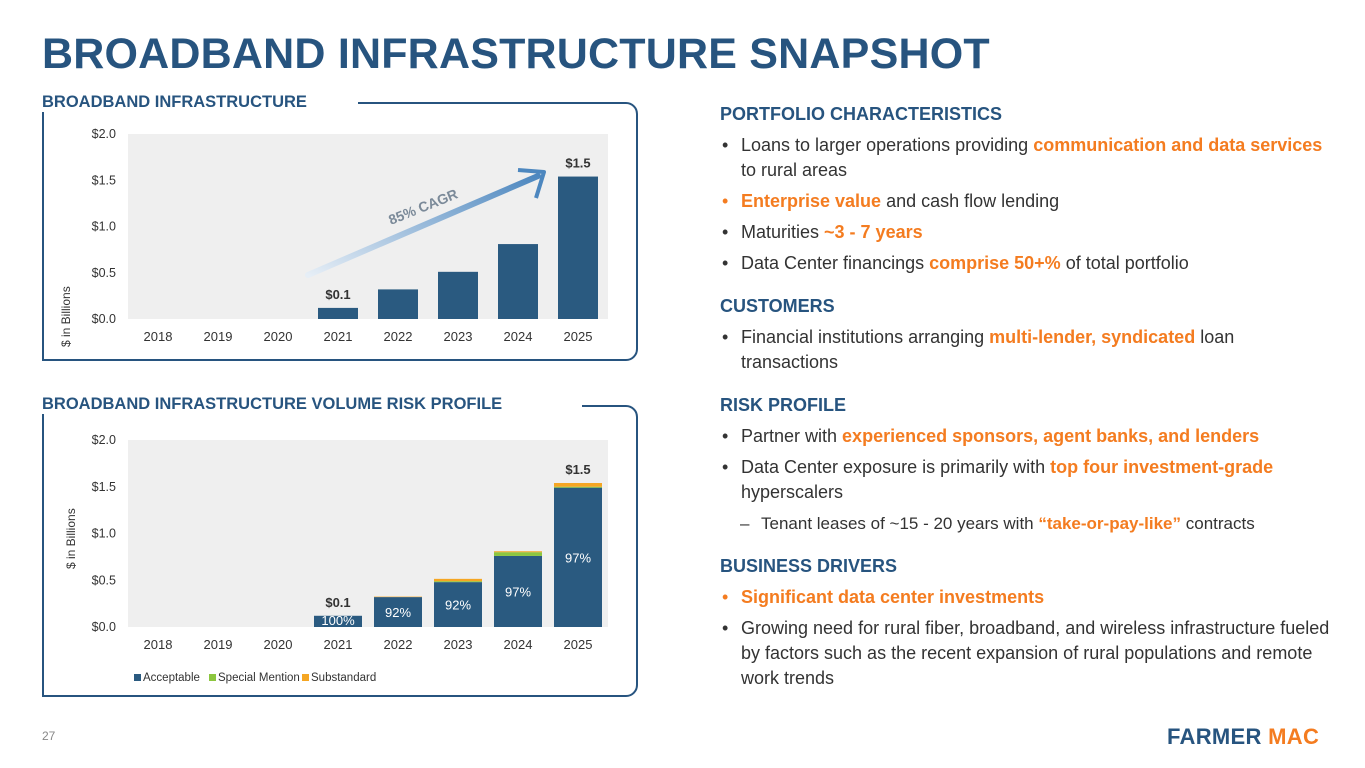  Describe the element at coordinates (66, 316) in the screenshot. I see `chart1-ylabel: $ in Billions` at that location.